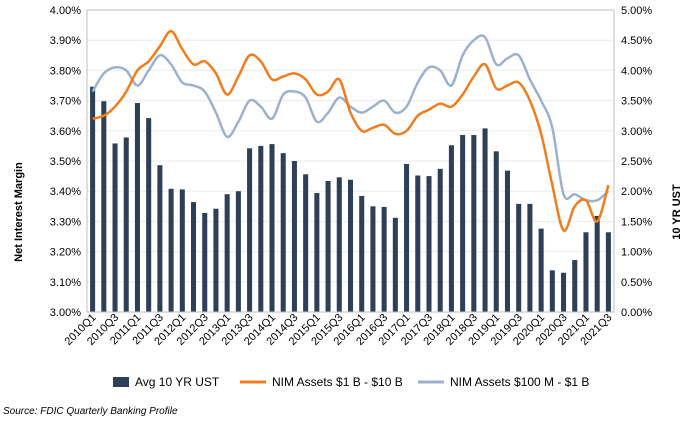 The width and height of the screenshot is (692, 434). What do you see at coordinates (19, 212) in the screenshot?
I see `left-axis-title: Net Interest Margin` at bounding box center [19, 212].